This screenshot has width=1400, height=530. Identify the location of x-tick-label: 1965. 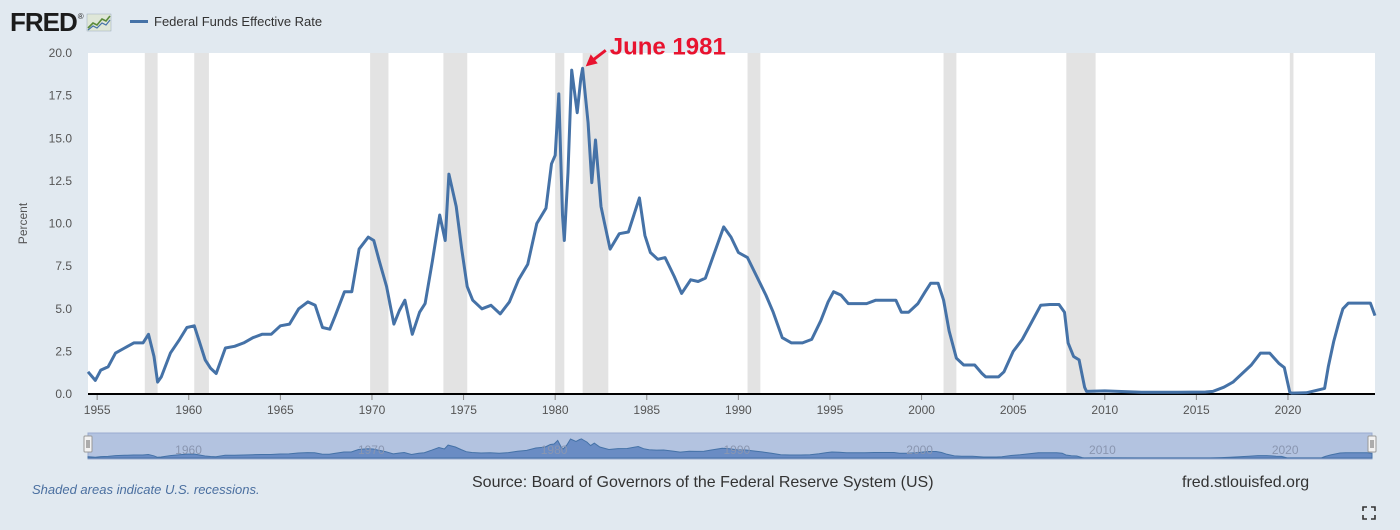
(280, 410).